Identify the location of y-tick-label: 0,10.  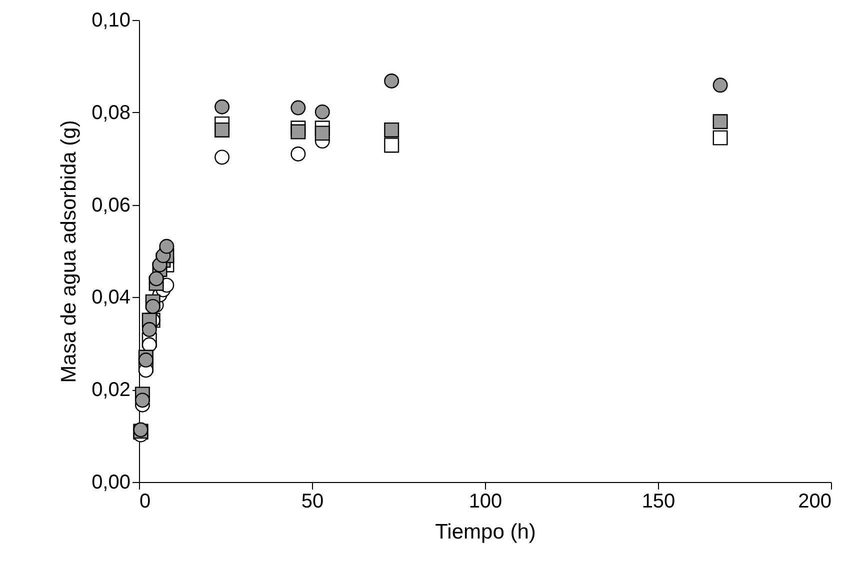
(111, 21).